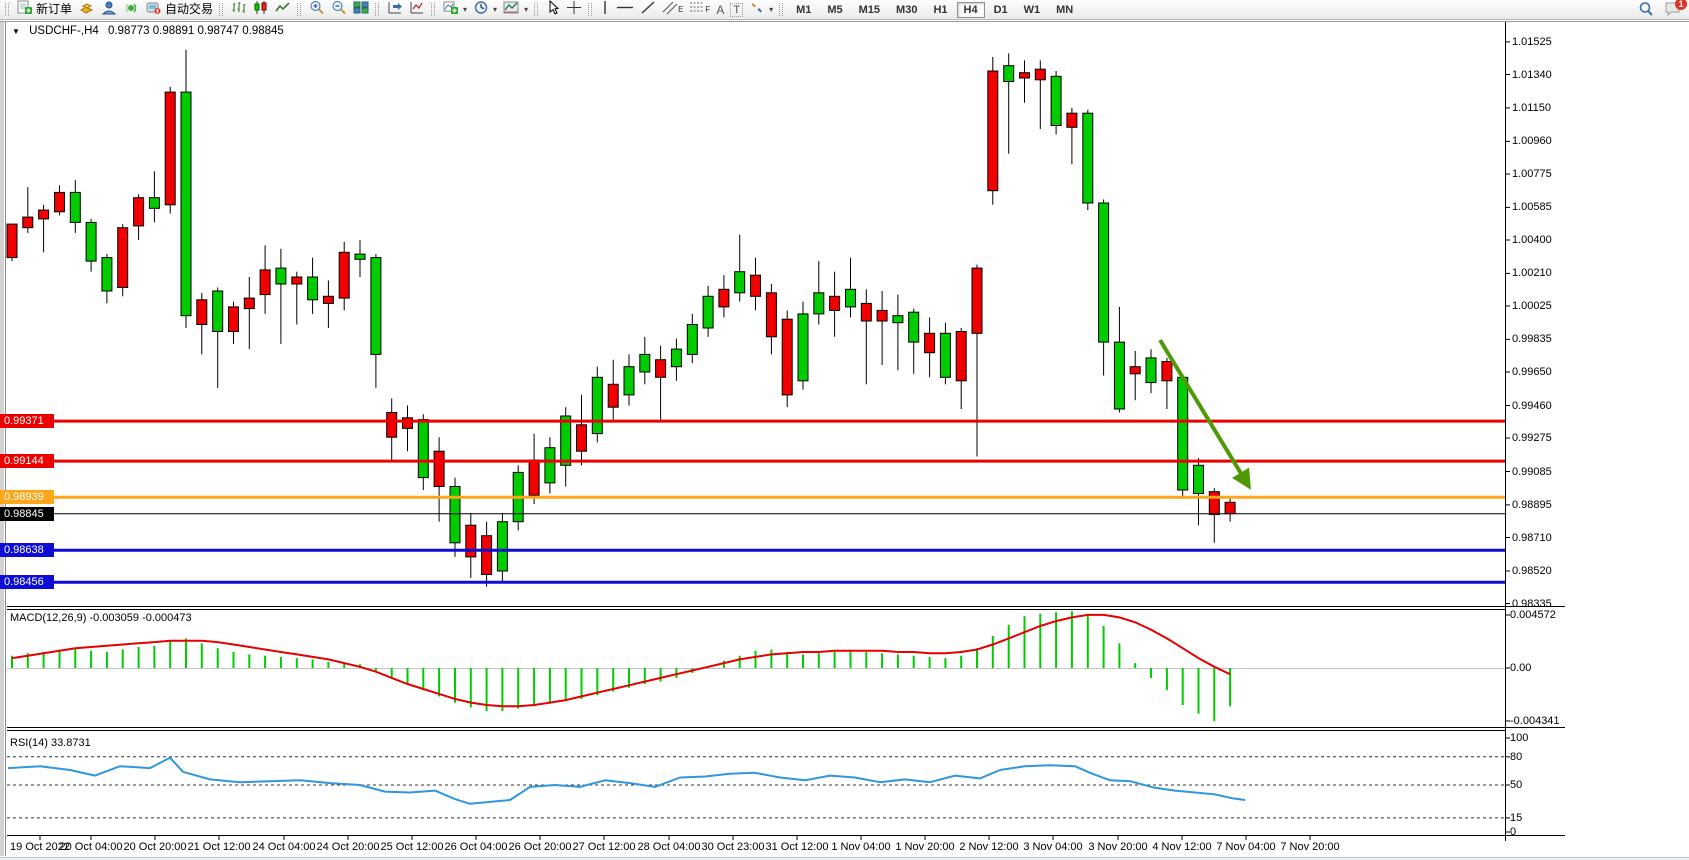 This screenshot has width=1689, height=860. I want to click on channel-letter: E, so click(681, 9).